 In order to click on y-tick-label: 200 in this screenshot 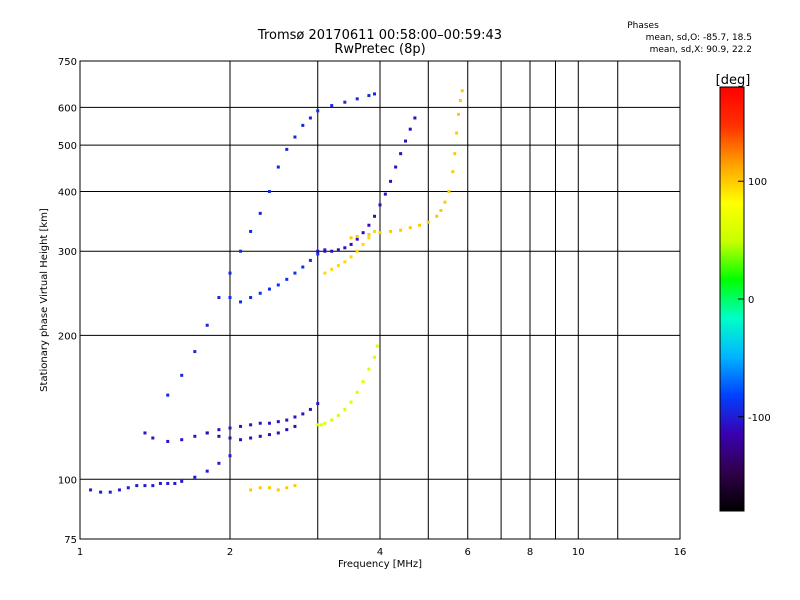, I will do `click(67, 336)`.